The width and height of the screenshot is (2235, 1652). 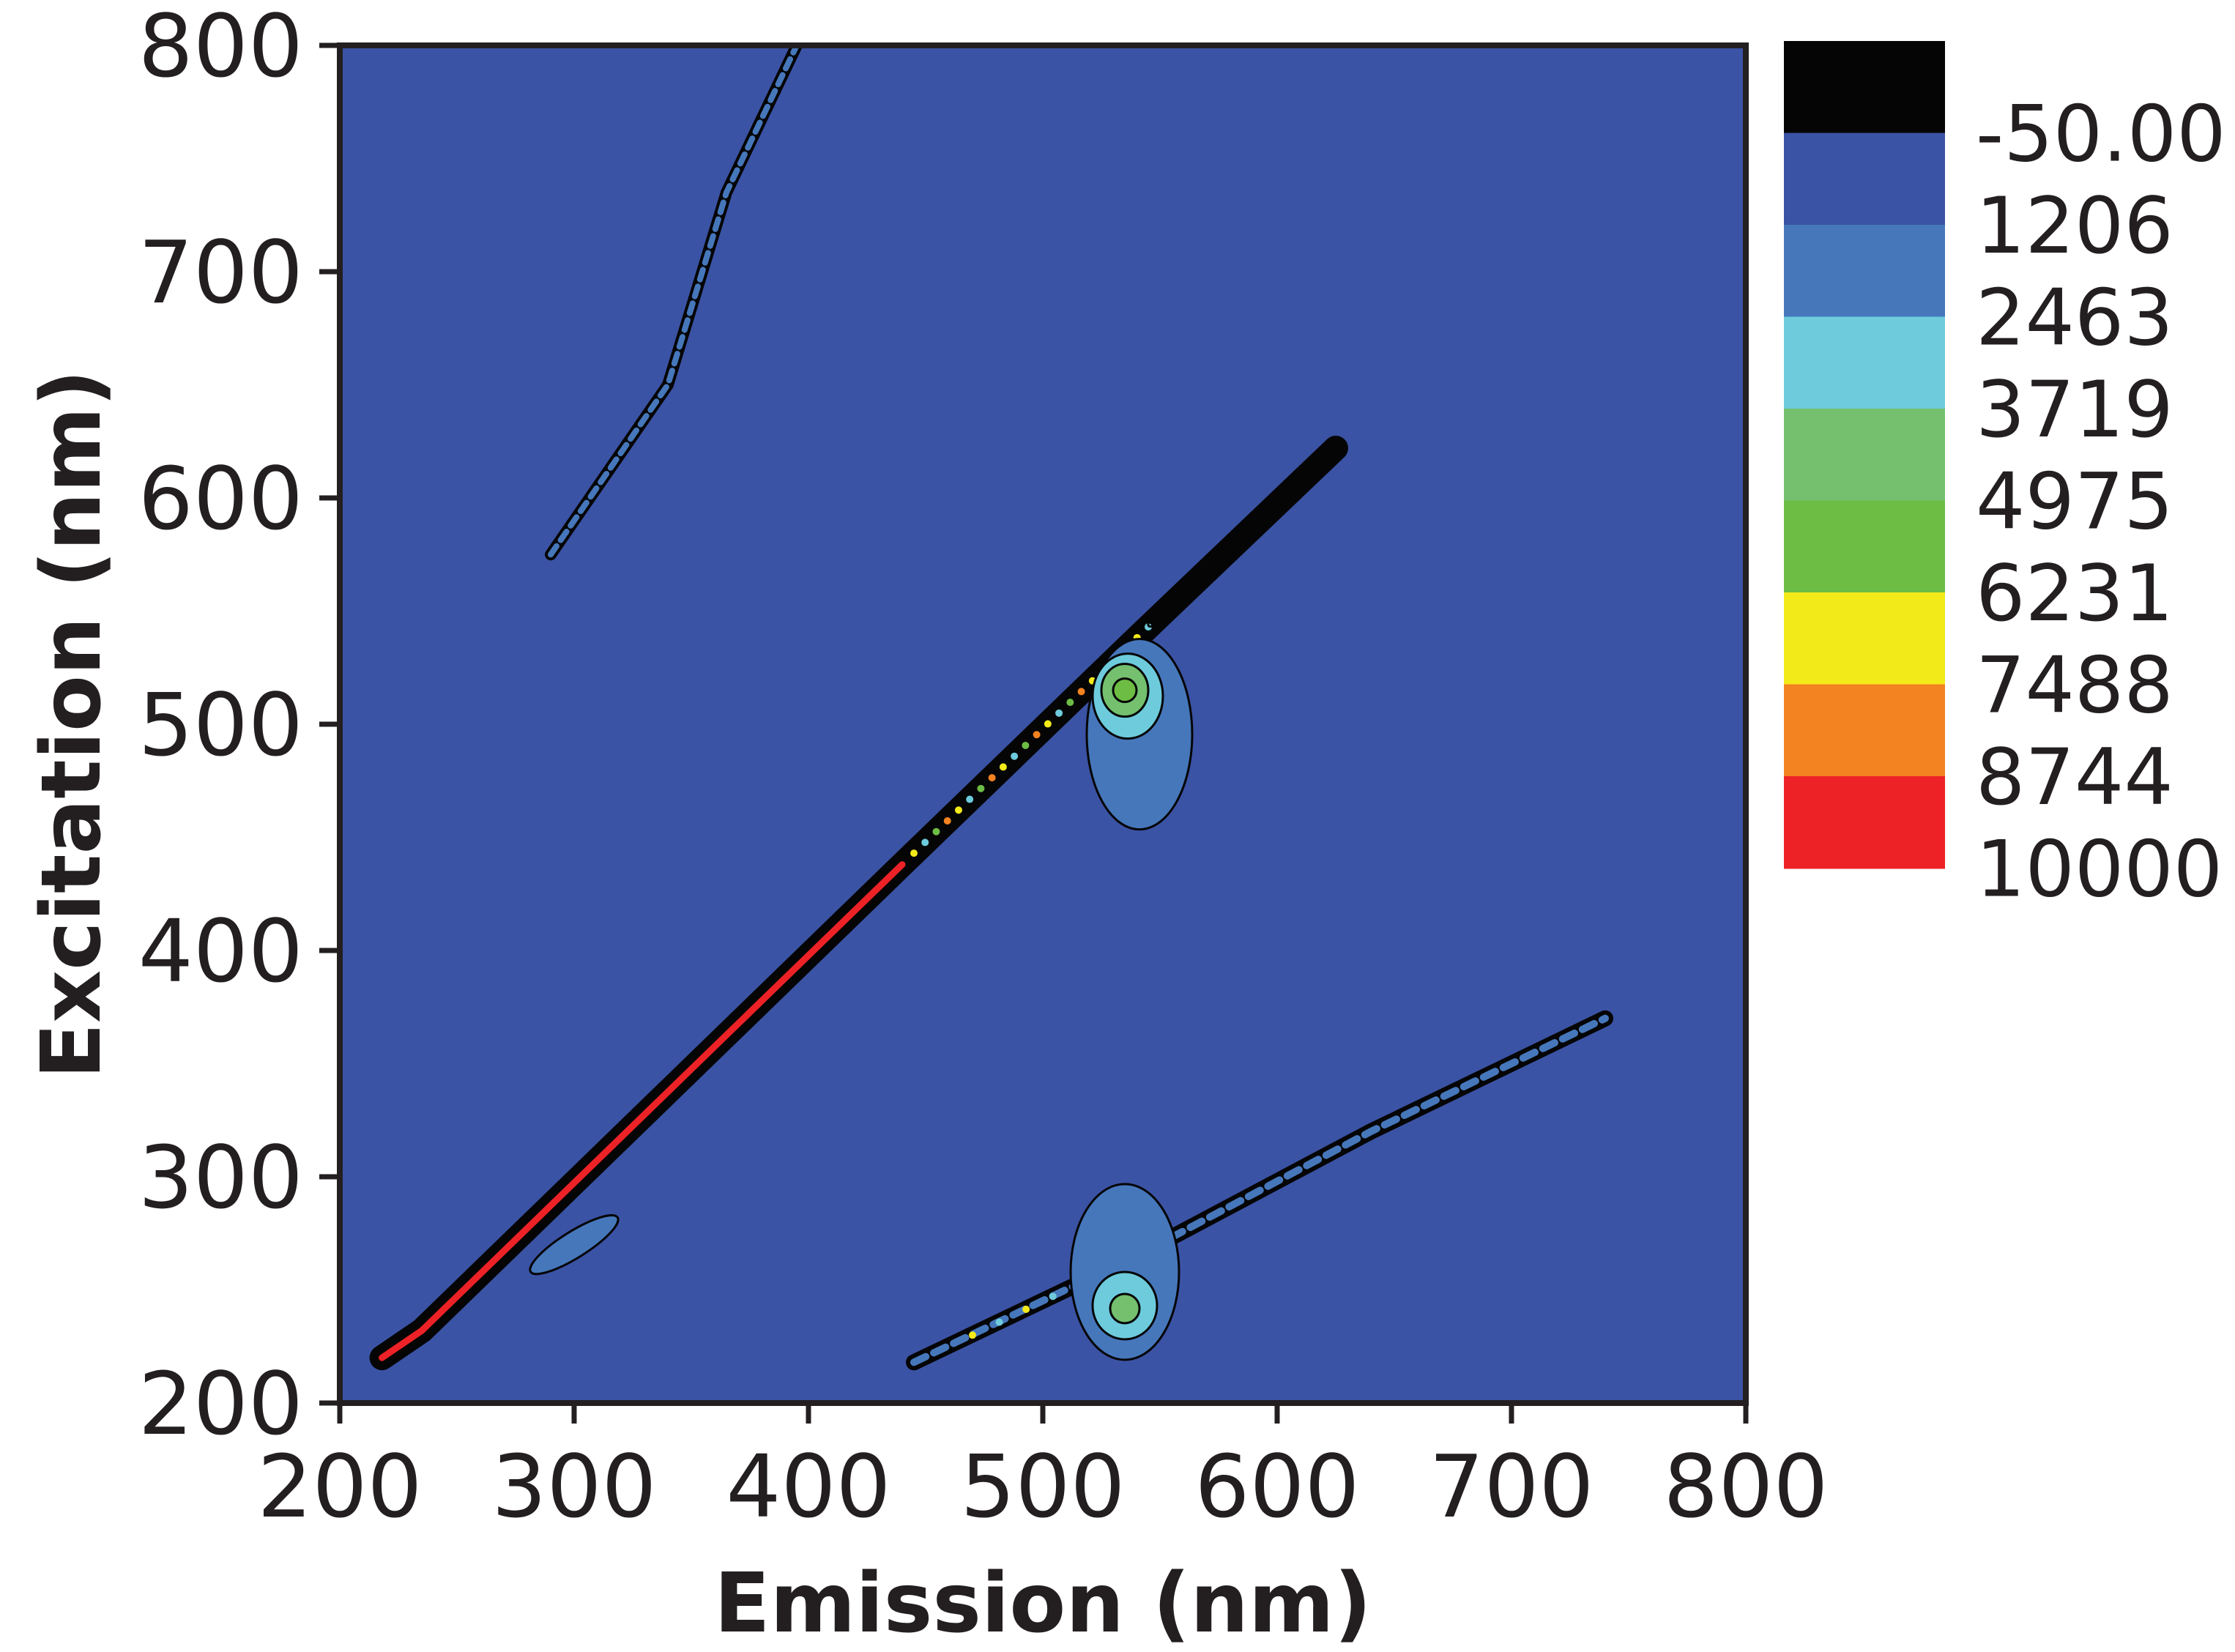 What do you see at coordinates (71, 724) in the screenshot?
I see `y-axis-title: Excitation (nm)` at bounding box center [71, 724].